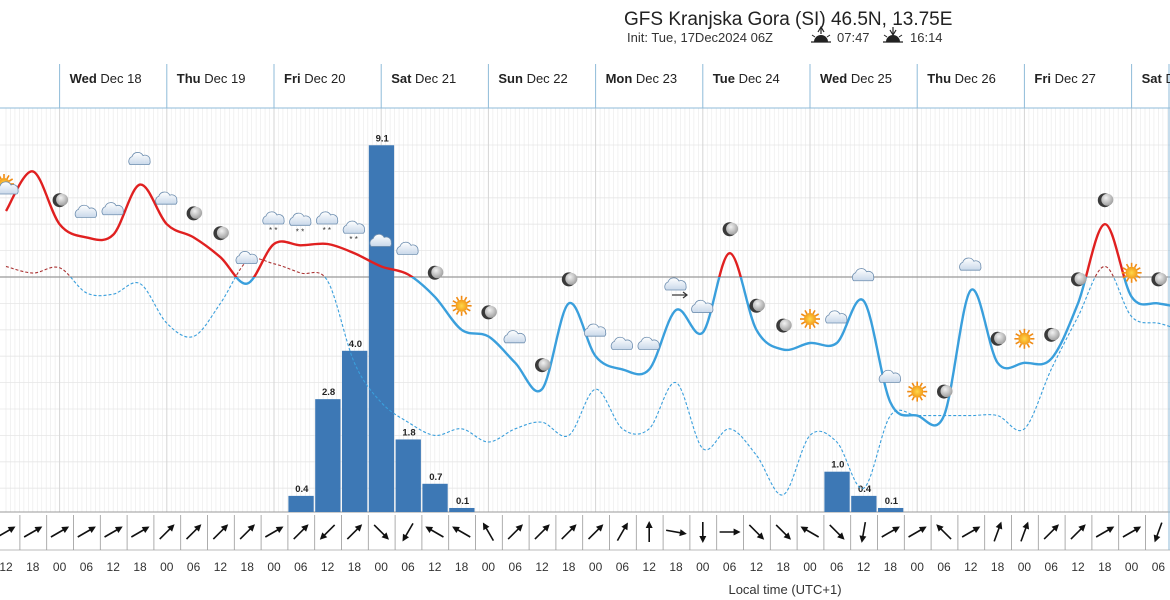 Image resolution: width=1170 pixels, height=600 pixels. What do you see at coordinates (1156, 78) in the screenshot?
I see `day-label: Sat Dec 28` at bounding box center [1156, 78].